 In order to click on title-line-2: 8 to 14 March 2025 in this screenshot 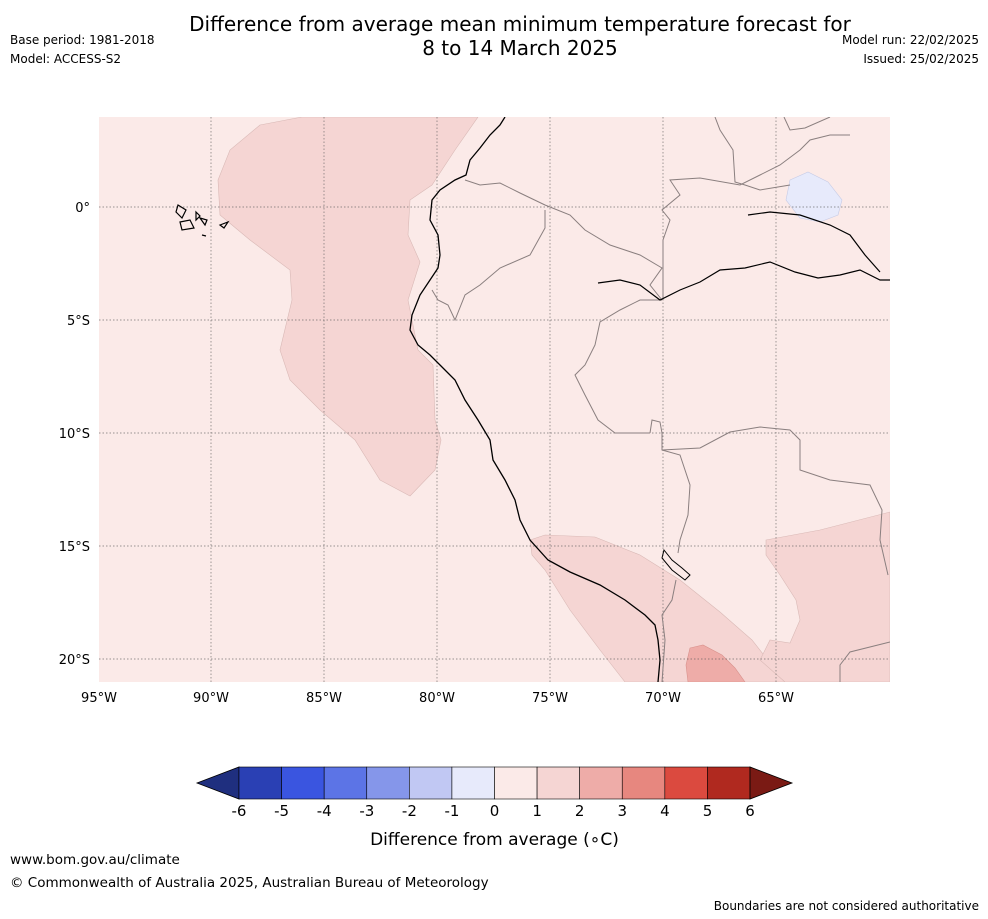, I will do `click(520, 48)`.